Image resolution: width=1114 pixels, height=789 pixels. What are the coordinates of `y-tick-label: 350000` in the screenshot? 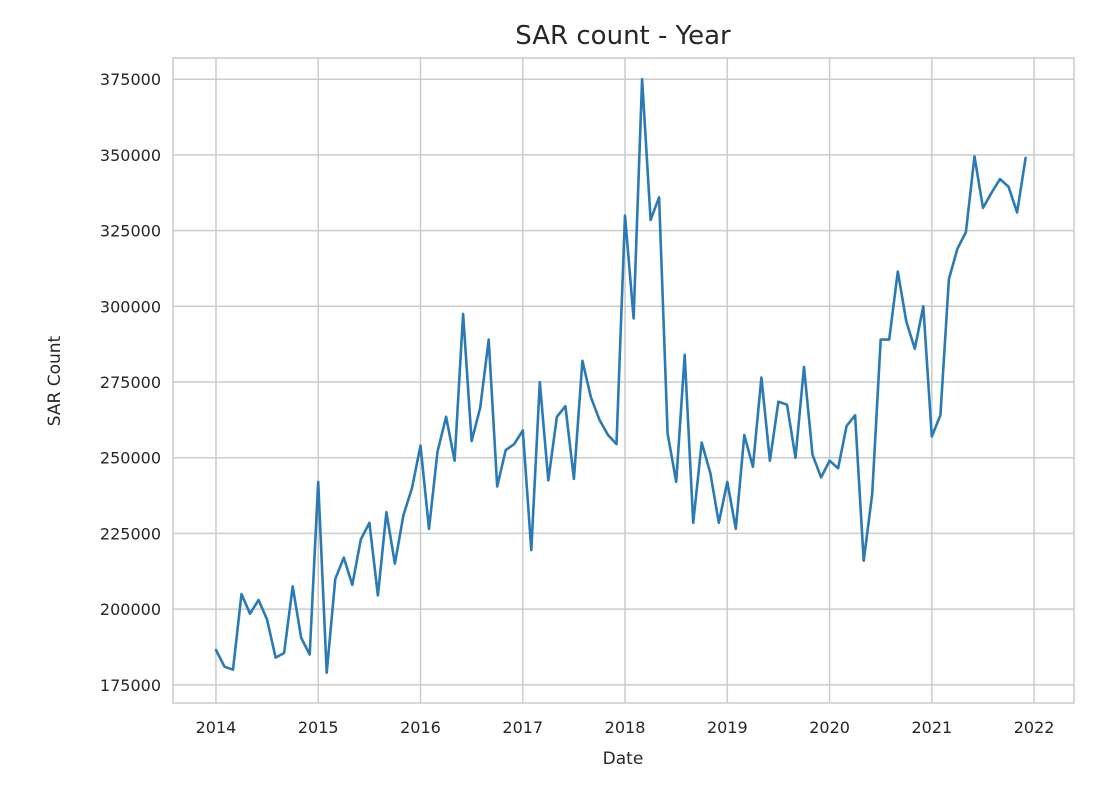 It's located at (130, 155).